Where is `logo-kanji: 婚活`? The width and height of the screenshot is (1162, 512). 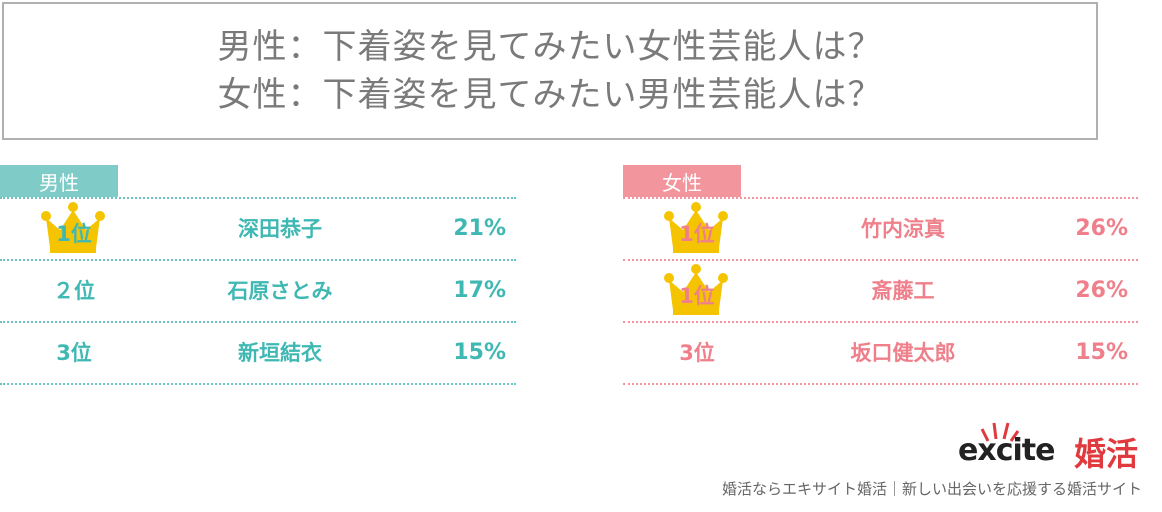
logo-kanji: 婚活 is located at coordinates (1106, 454).